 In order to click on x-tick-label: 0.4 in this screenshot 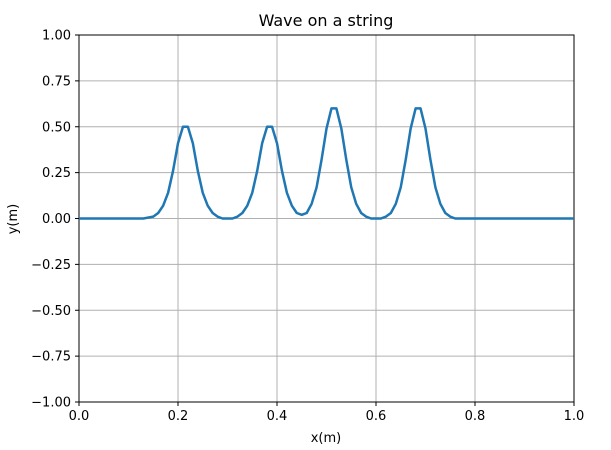, I will do `click(277, 416)`.